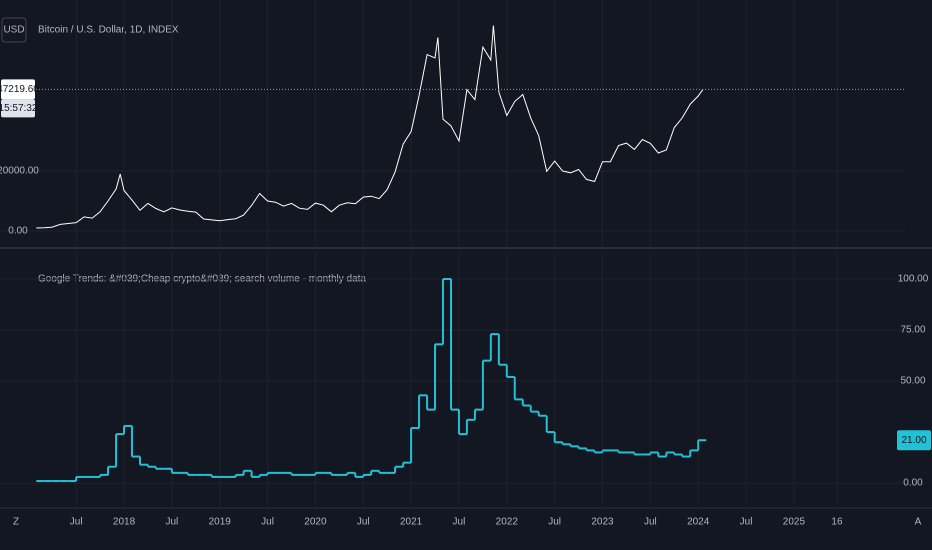  What do you see at coordinates (220, 522) in the screenshot?
I see `x-tick-label: 2019` at bounding box center [220, 522].